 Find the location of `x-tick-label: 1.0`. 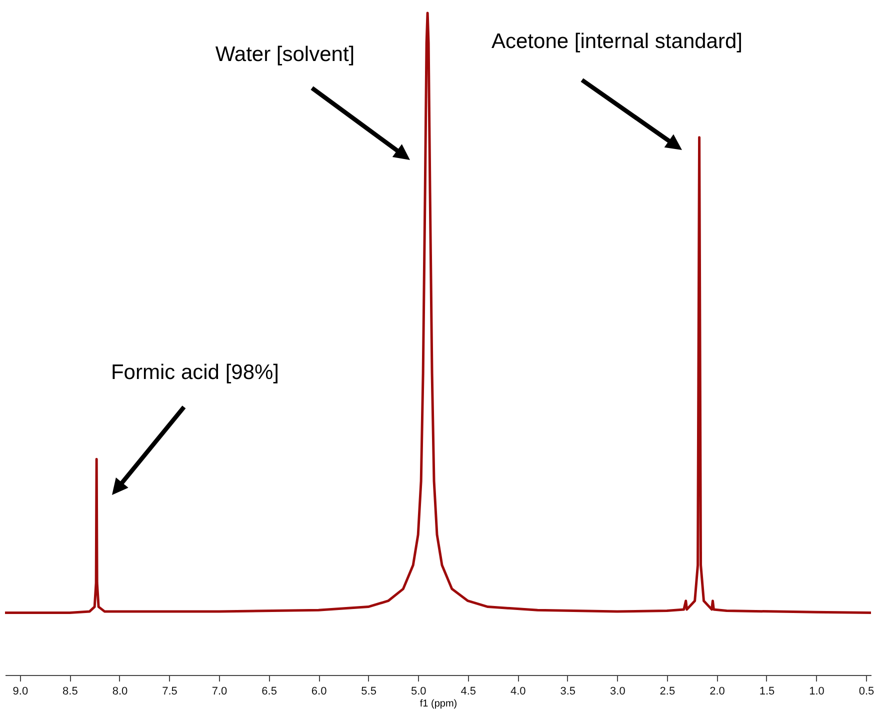

x-tick-label: 1.0 is located at coordinates (816, 692).